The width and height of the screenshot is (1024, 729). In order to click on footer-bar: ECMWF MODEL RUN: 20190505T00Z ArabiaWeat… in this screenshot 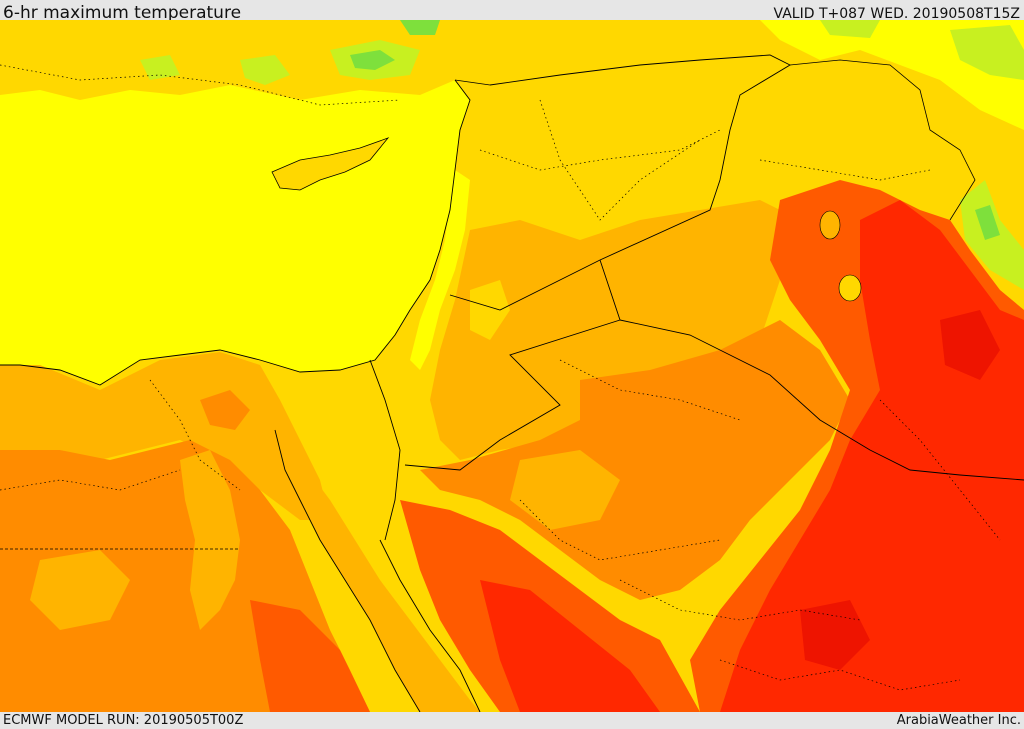, I will do `click(512, 720)`.